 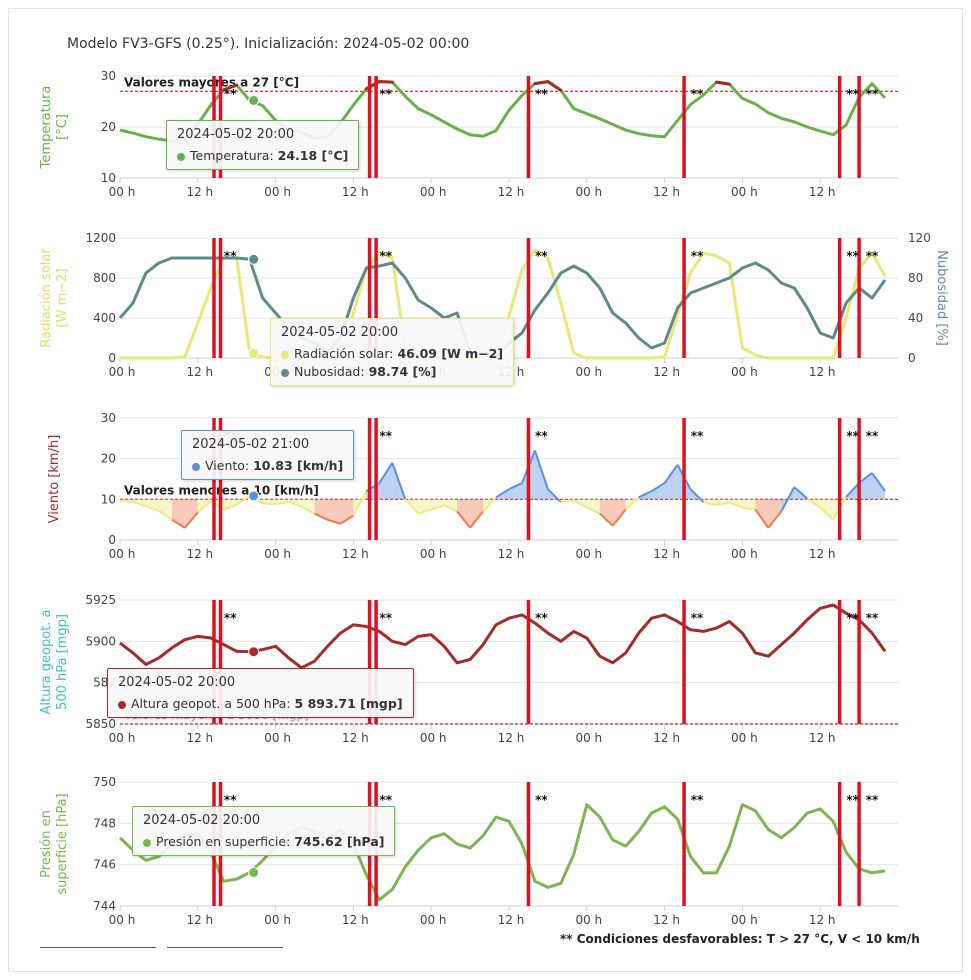 What do you see at coordinates (100, 238) in the screenshot?
I see `y-tick-label: 1200` at bounding box center [100, 238].